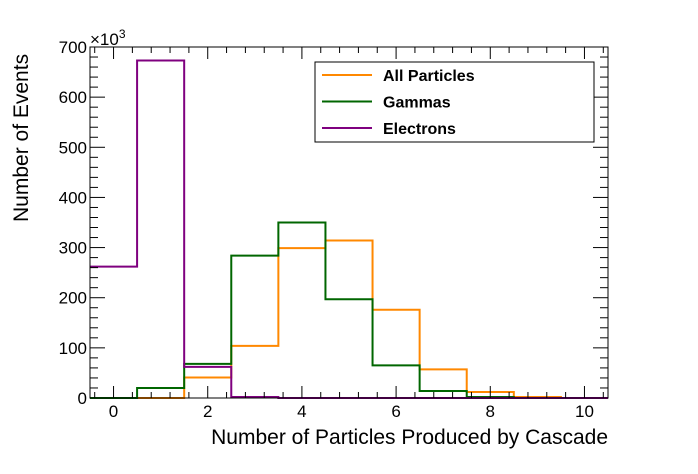  I want to click on x-tick-label: 4, so click(301, 411).